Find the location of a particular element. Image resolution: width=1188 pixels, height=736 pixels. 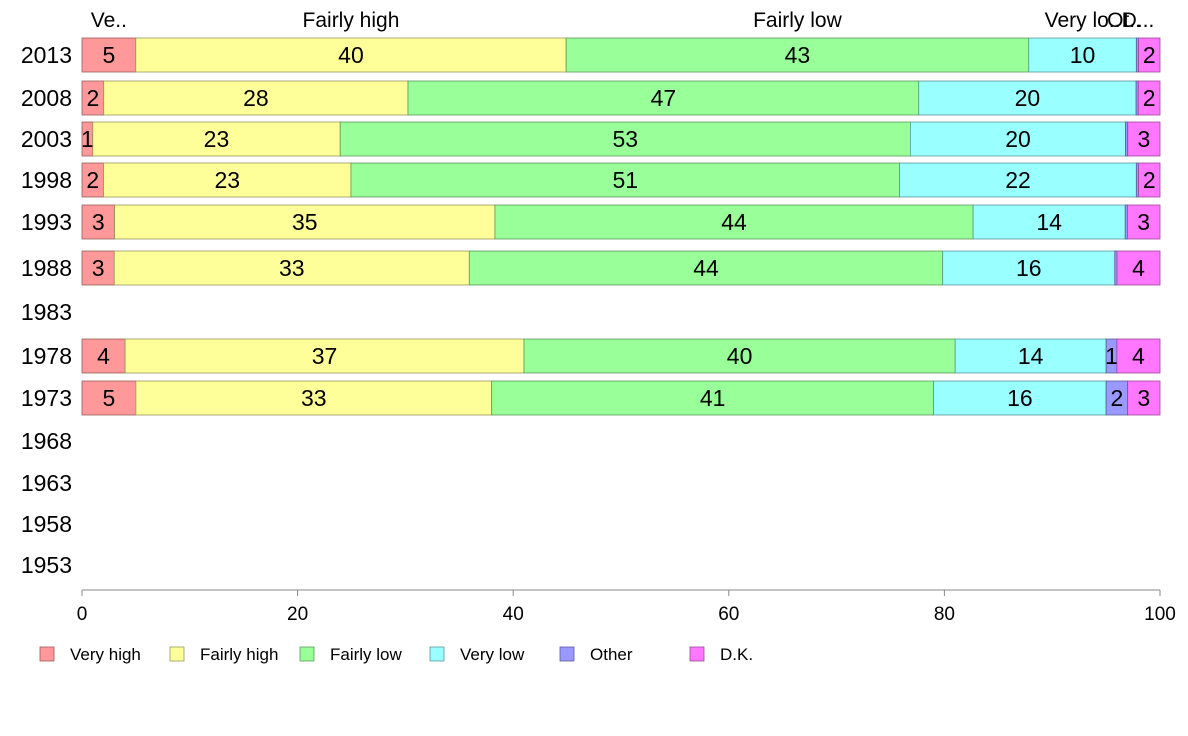

x-tick-label: 80 is located at coordinates (944, 614).